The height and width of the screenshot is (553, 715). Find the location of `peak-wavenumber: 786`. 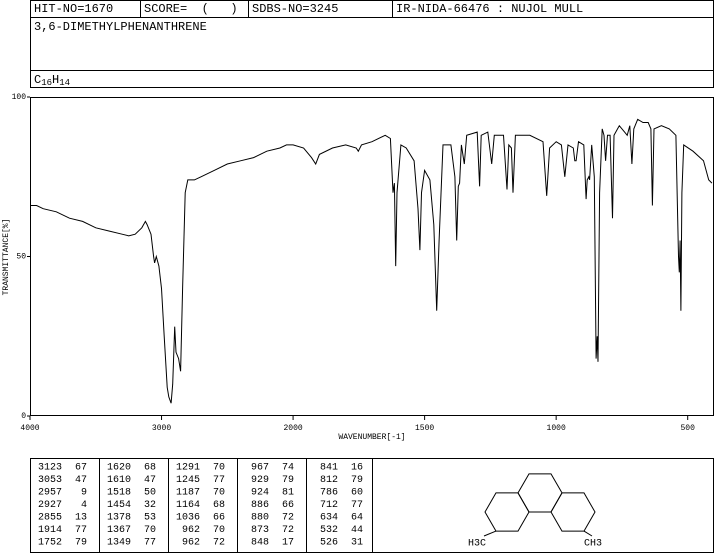

peak-wavenumber: 786 is located at coordinates (329, 493).